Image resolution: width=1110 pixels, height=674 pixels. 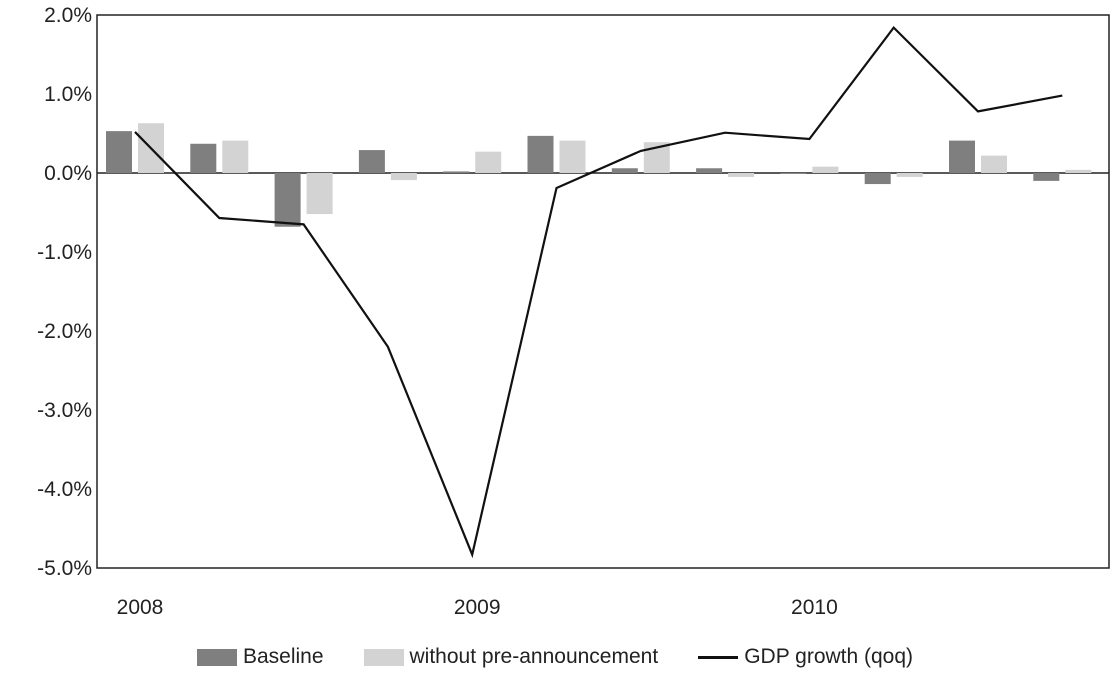 What do you see at coordinates (814, 607) in the screenshot?
I see `x-tick-label: 2010` at bounding box center [814, 607].